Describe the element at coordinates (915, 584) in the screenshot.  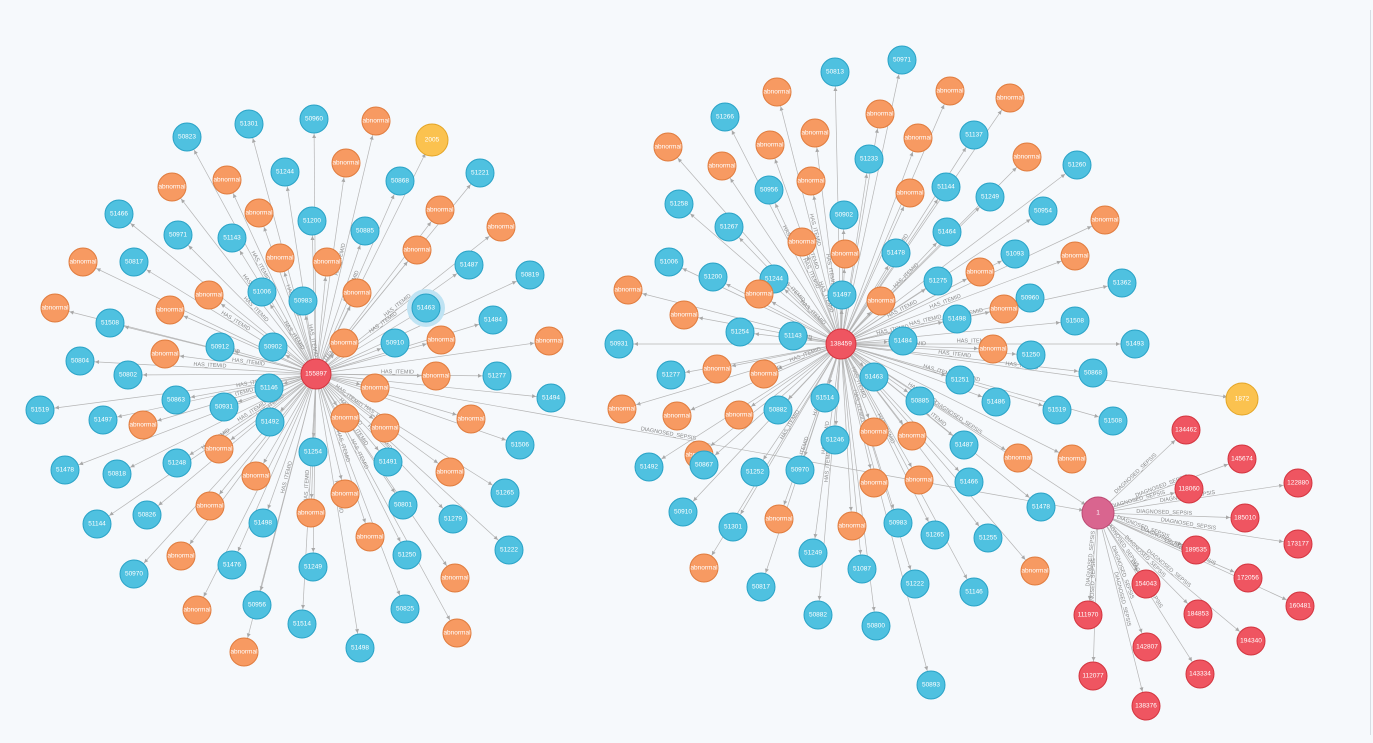
I see `lab-item-node: 51222` at that location.